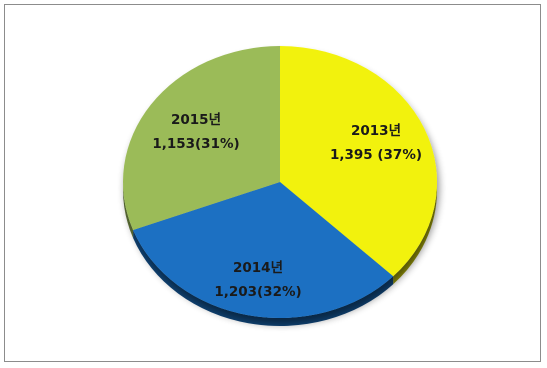 This screenshot has height=368, width=547. What do you see at coordinates (376, 155) in the screenshot?
I see `slice-value-label: 1,395 (37%)` at bounding box center [376, 155].